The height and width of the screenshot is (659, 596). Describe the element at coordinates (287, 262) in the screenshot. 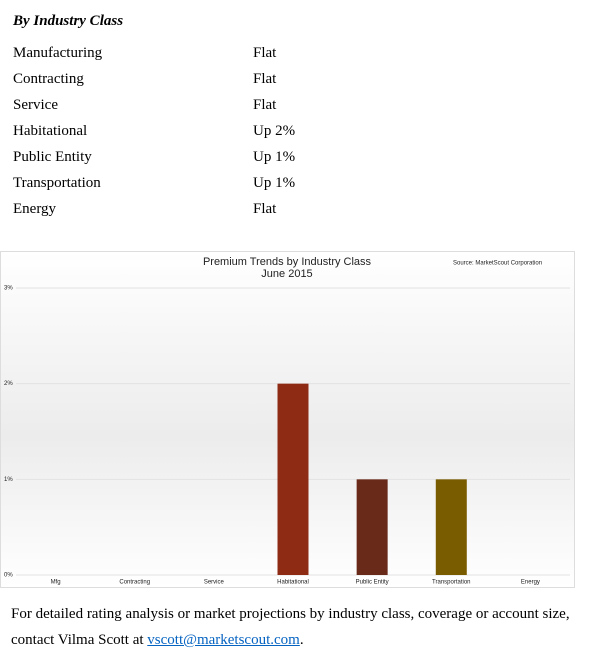

I see `chart-title: Premium Trends by Industry Class` at that location.